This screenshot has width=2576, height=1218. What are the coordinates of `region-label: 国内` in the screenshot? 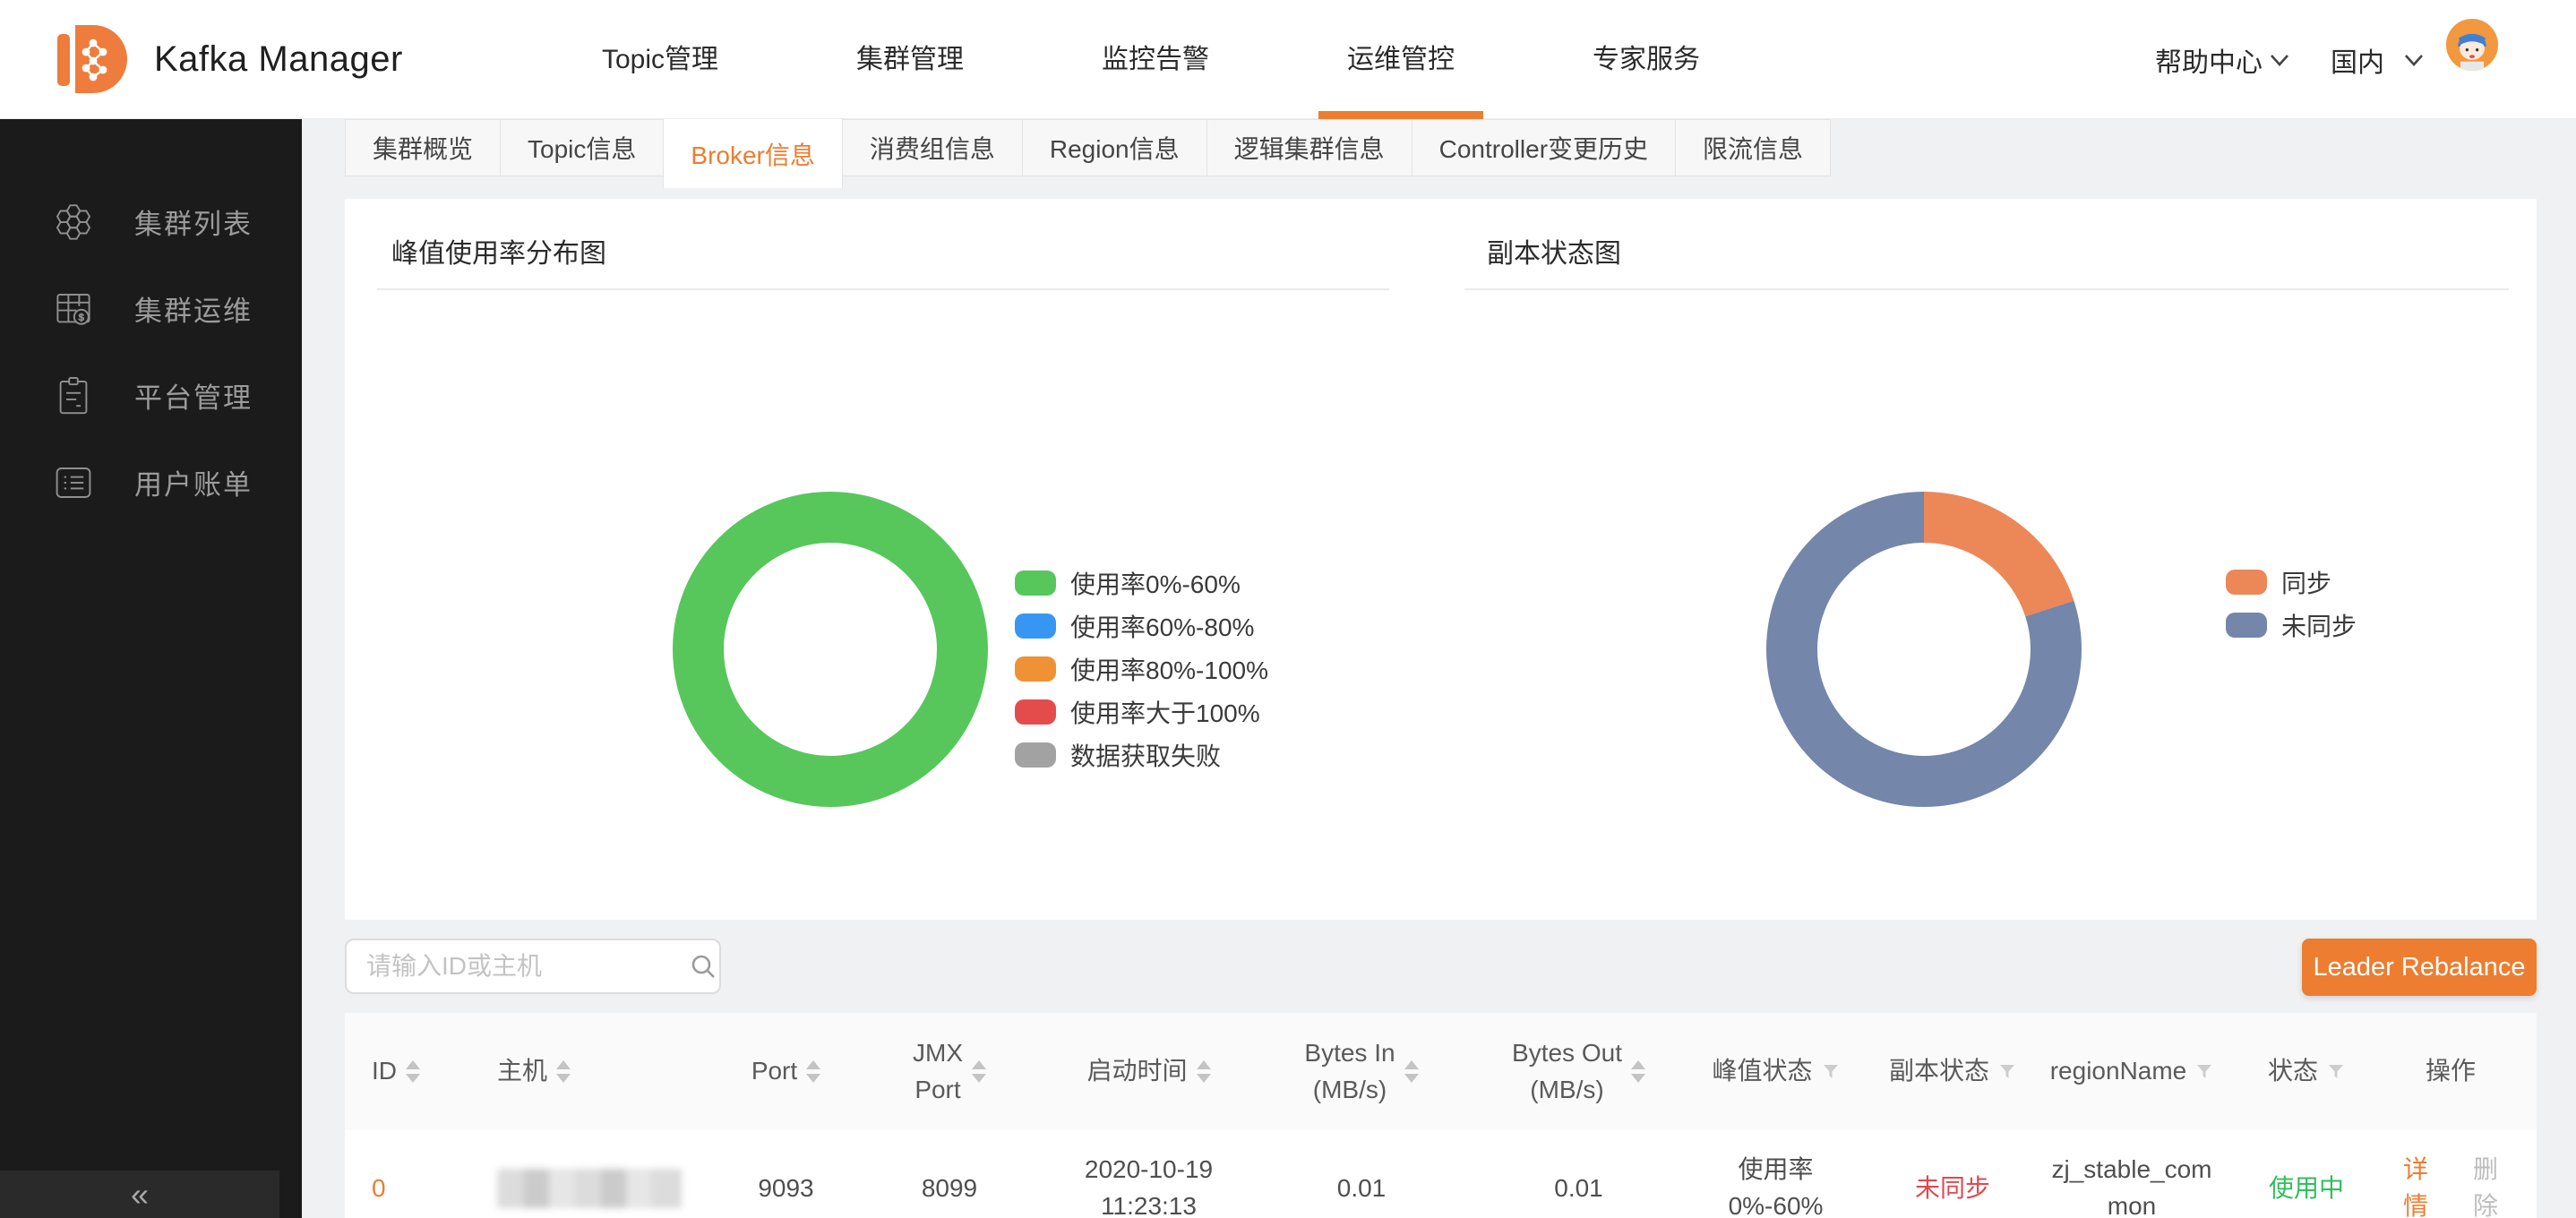 It's located at (2357, 63).